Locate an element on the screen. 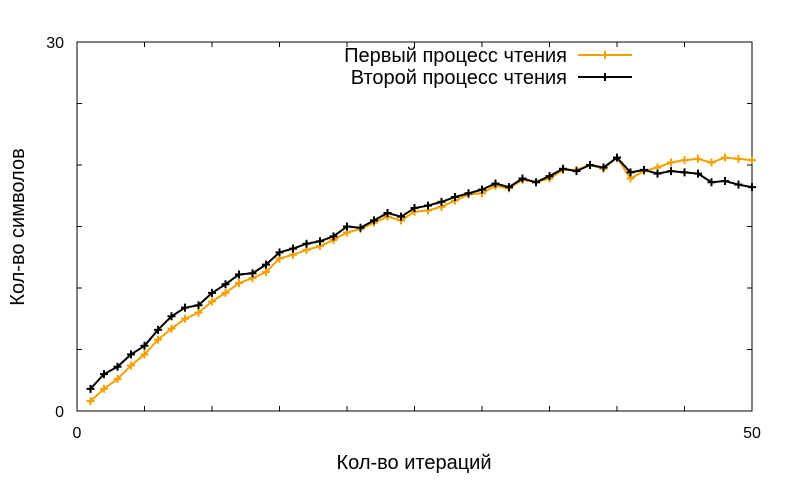 The width and height of the screenshot is (800, 485). legend-label: Первый процесс чтения is located at coordinates (455, 56).